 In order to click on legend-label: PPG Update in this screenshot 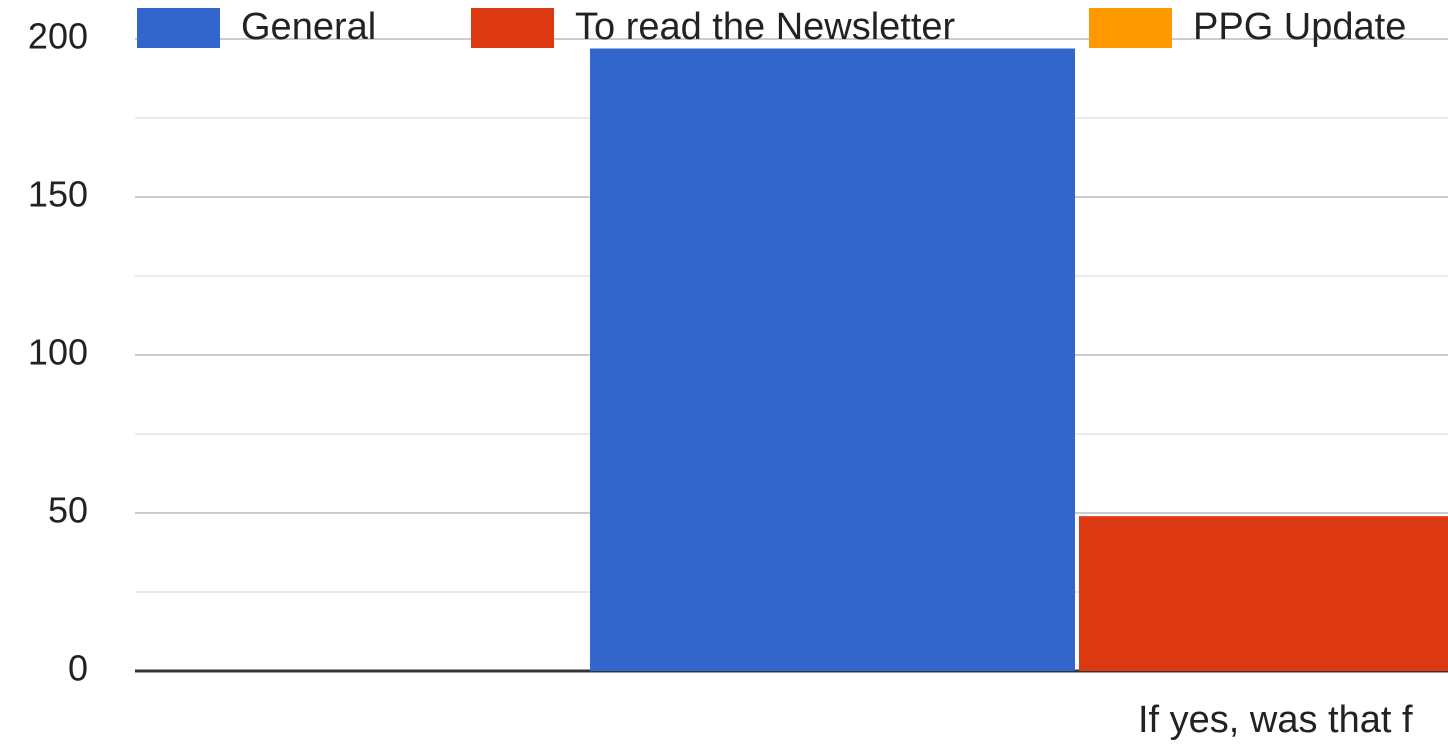, I will do `click(1299, 27)`.